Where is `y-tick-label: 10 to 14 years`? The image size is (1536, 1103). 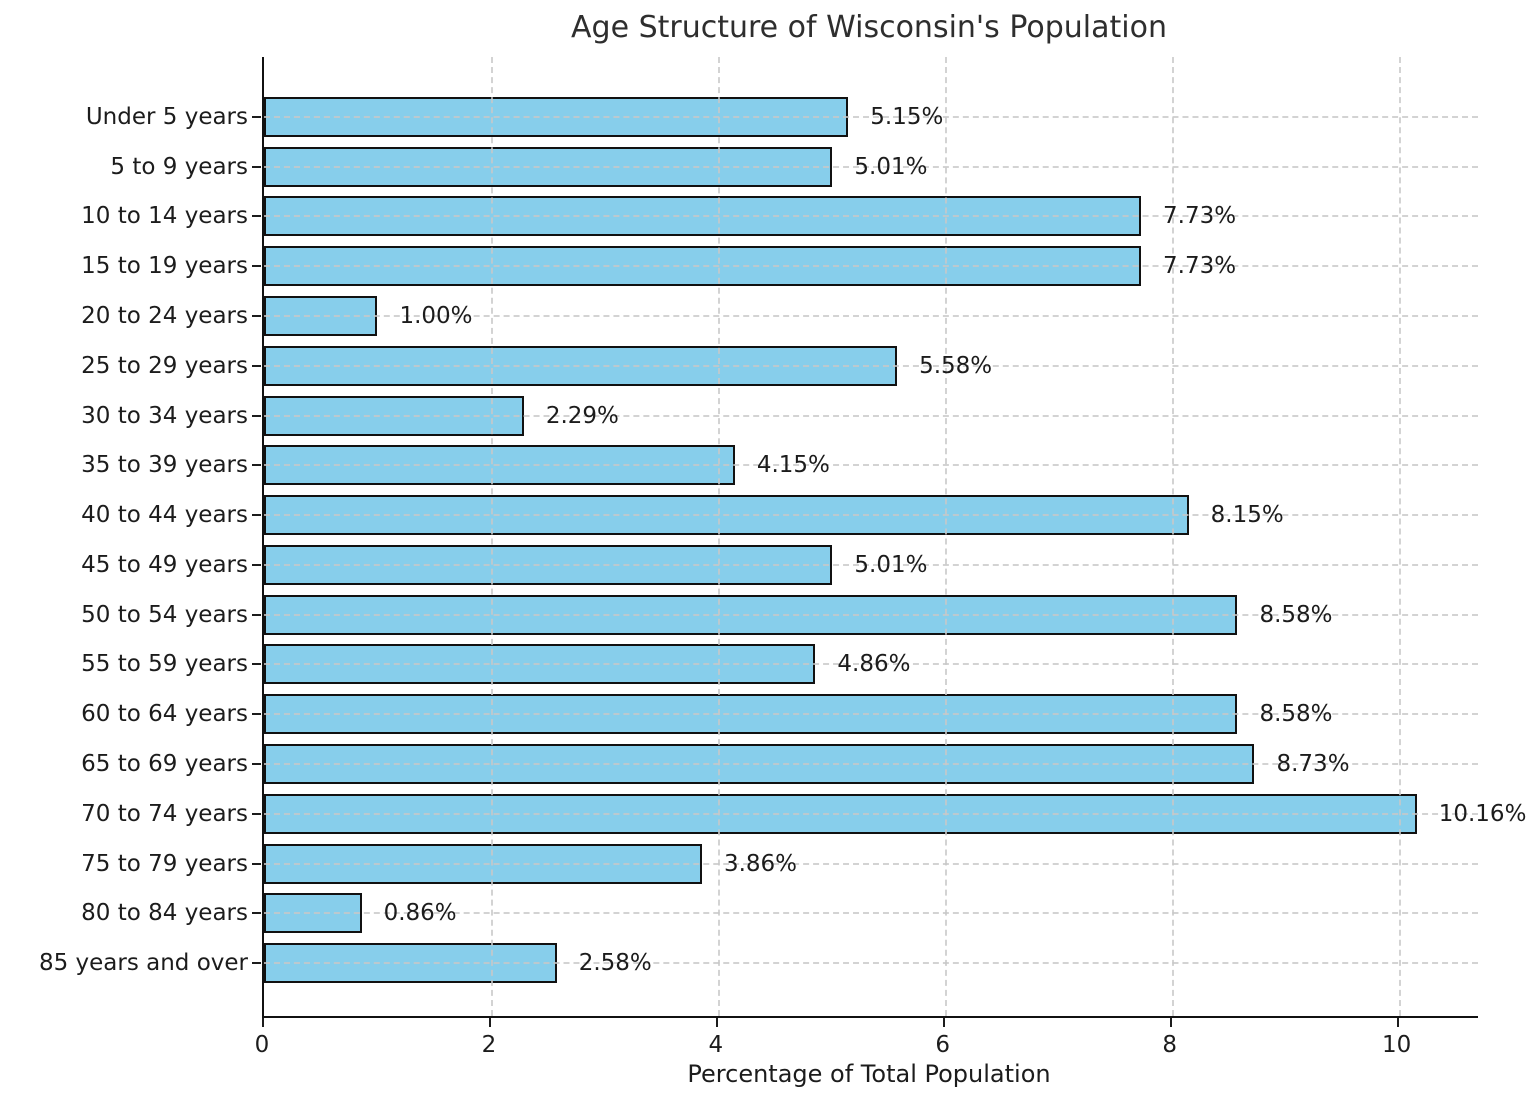
y-tick-label: 10 to 14 years is located at coordinates (164, 216).